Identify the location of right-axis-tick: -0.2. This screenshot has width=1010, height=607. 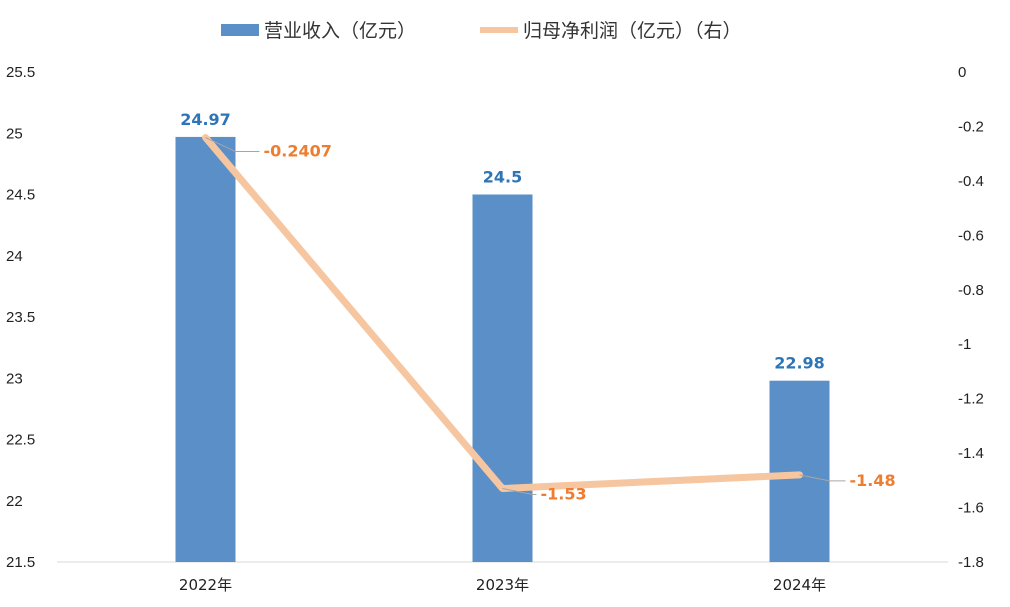
(971, 126).